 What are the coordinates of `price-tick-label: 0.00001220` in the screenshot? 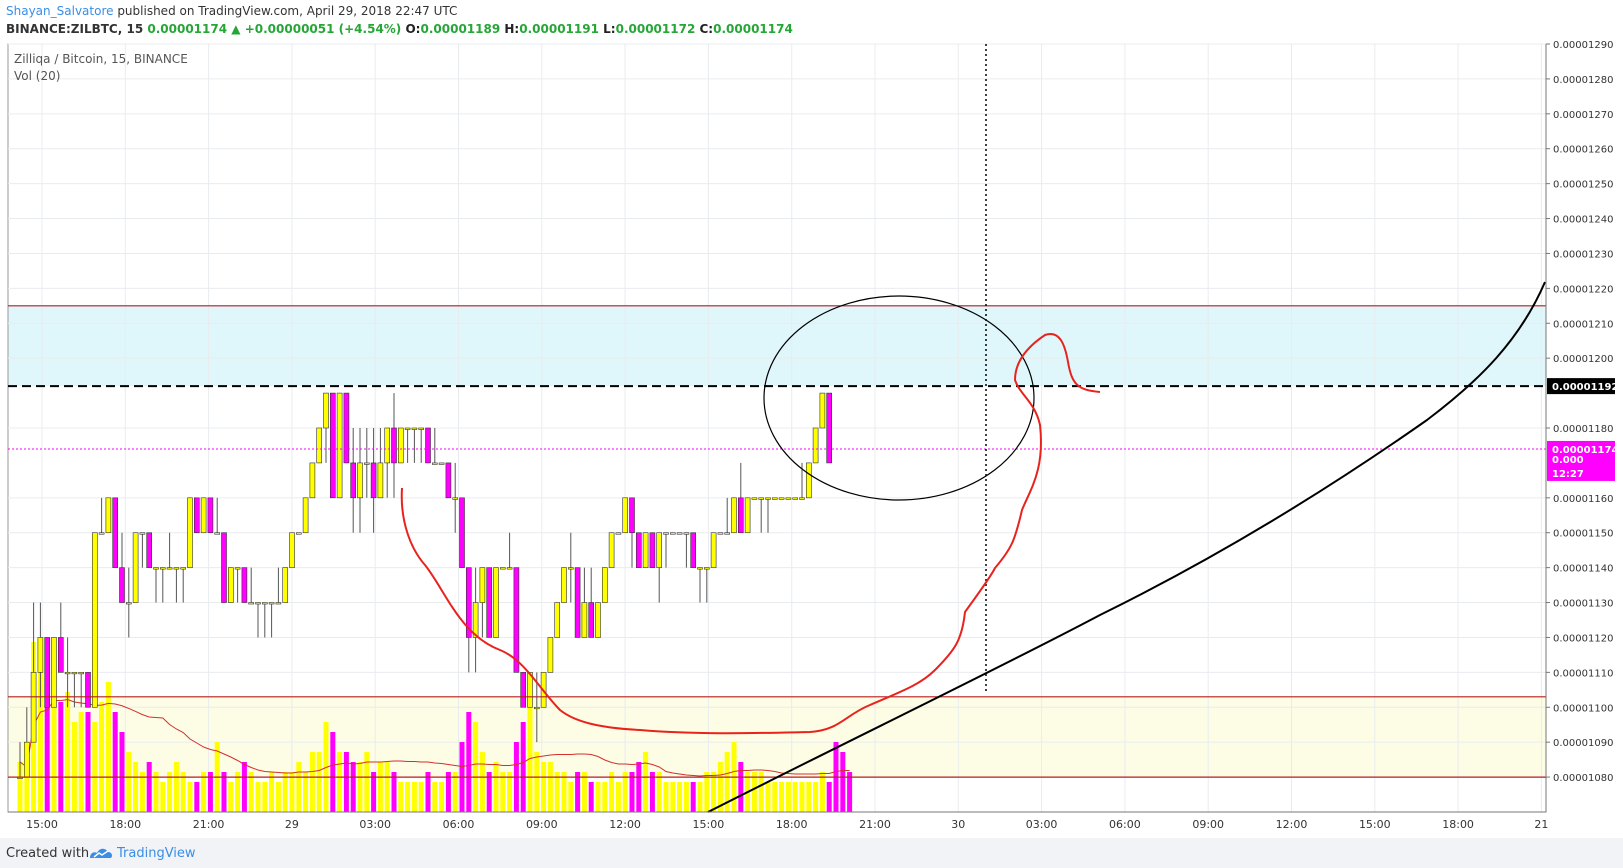 It's located at (1583, 289).